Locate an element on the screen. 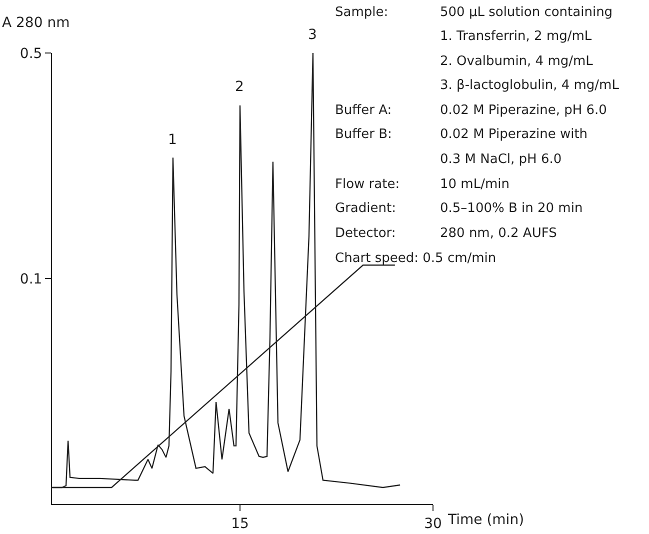  annotation: 3 is located at coordinates (312, 35).